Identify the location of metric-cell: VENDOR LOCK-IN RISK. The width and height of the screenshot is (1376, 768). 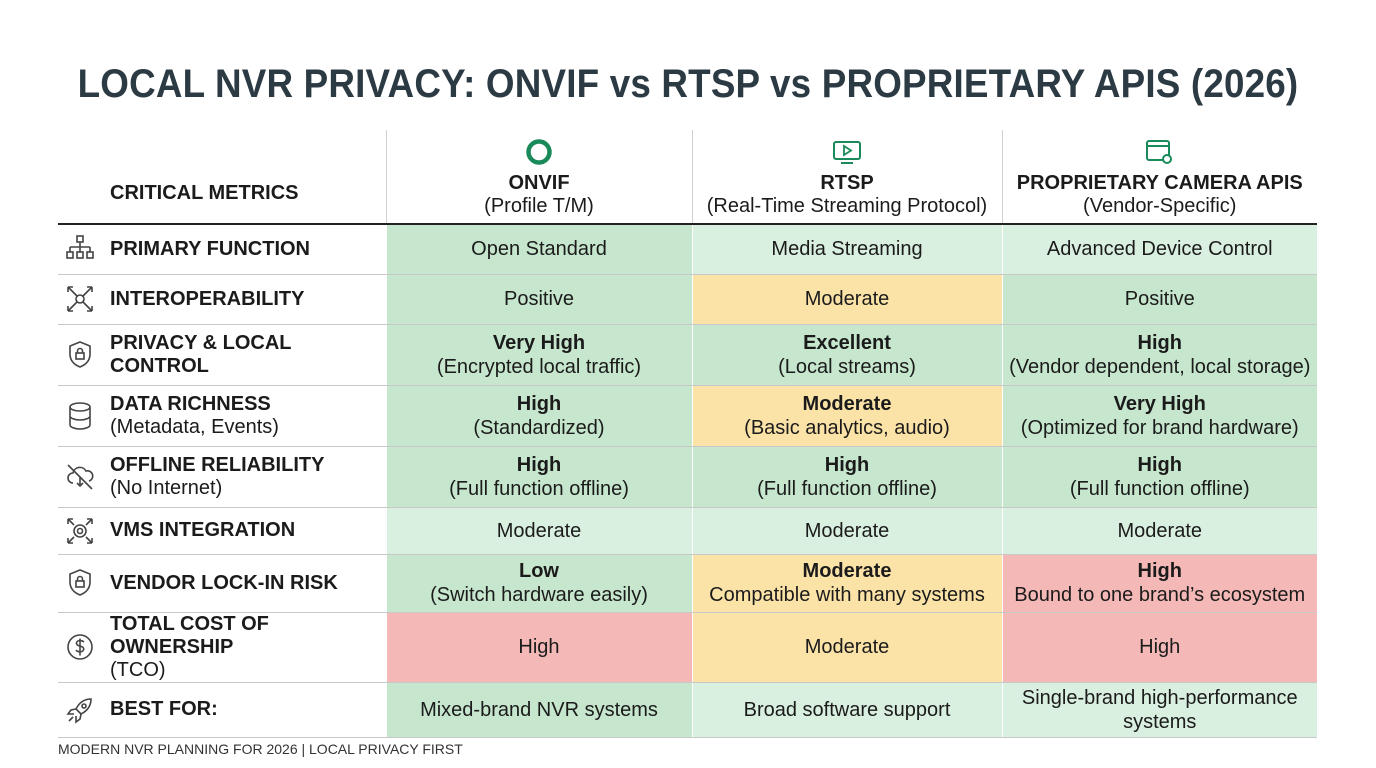
(222, 583).